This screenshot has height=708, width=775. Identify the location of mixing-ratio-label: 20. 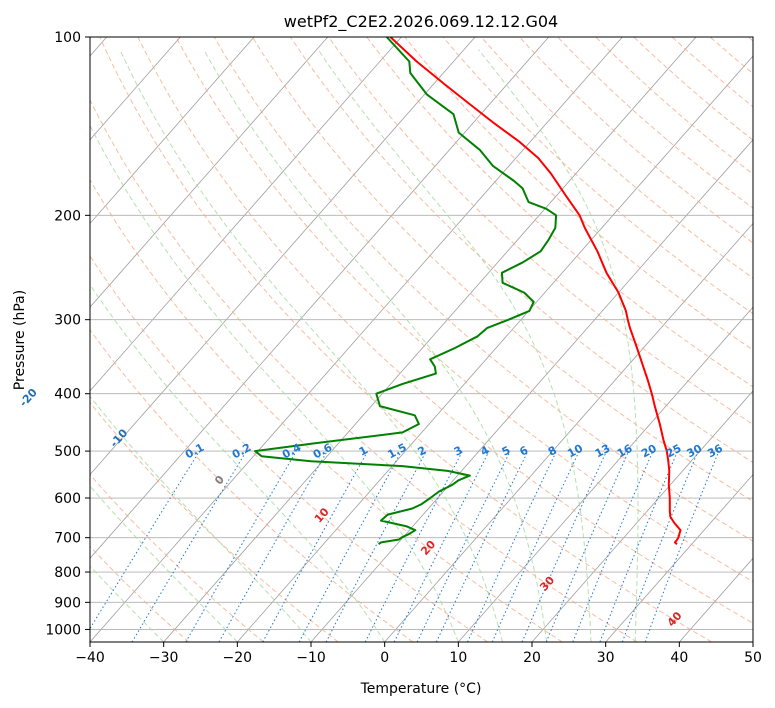
(649, 451).